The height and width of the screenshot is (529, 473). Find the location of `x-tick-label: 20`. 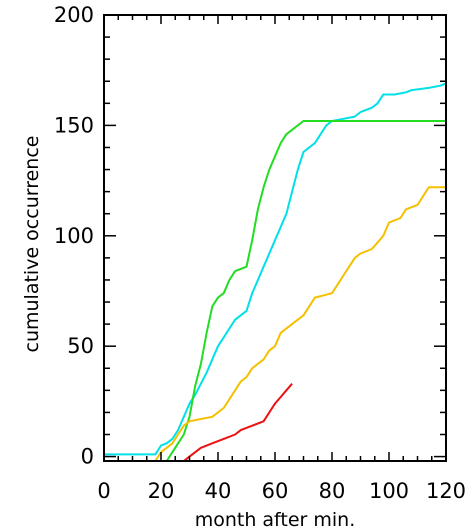

x-tick-label: 20 is located at coordinates (161, 491).